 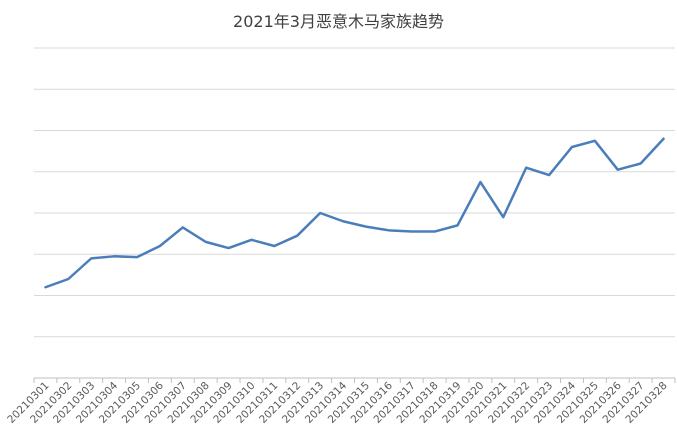 I want to click on x-axis, so click(x=354, y=380).